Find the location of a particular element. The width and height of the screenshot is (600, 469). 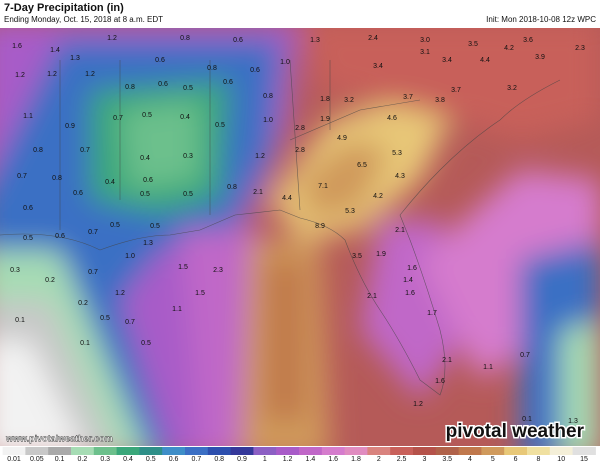

colorbar-label: 0.6 is located at coordinates (174, 459).